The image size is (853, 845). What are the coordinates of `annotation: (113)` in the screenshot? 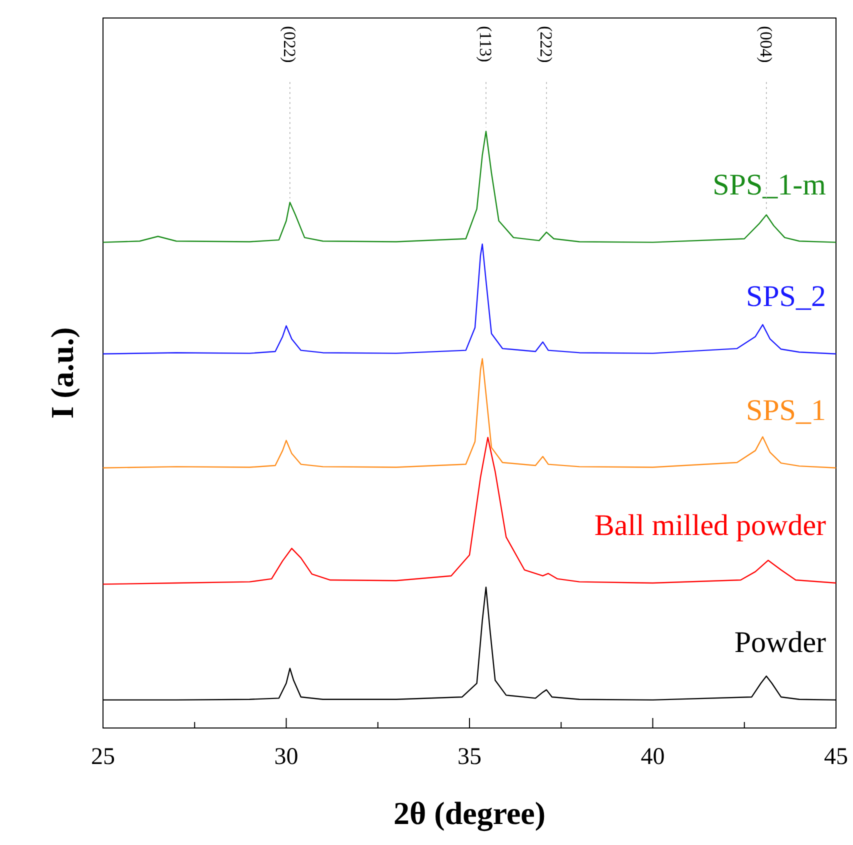 It's located at (486, 44).